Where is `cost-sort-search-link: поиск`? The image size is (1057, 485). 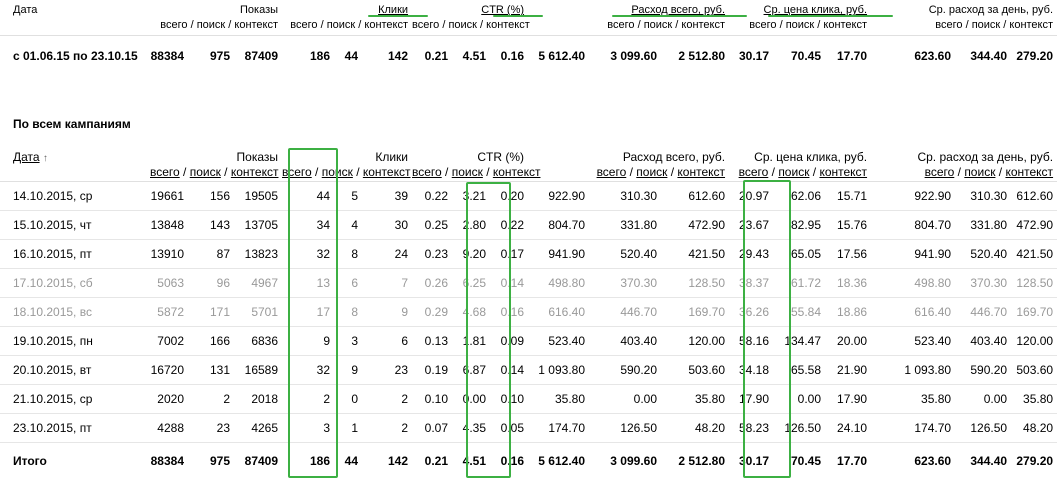
cost-sort-search-link: поиск is located at coordinates (652, 172).